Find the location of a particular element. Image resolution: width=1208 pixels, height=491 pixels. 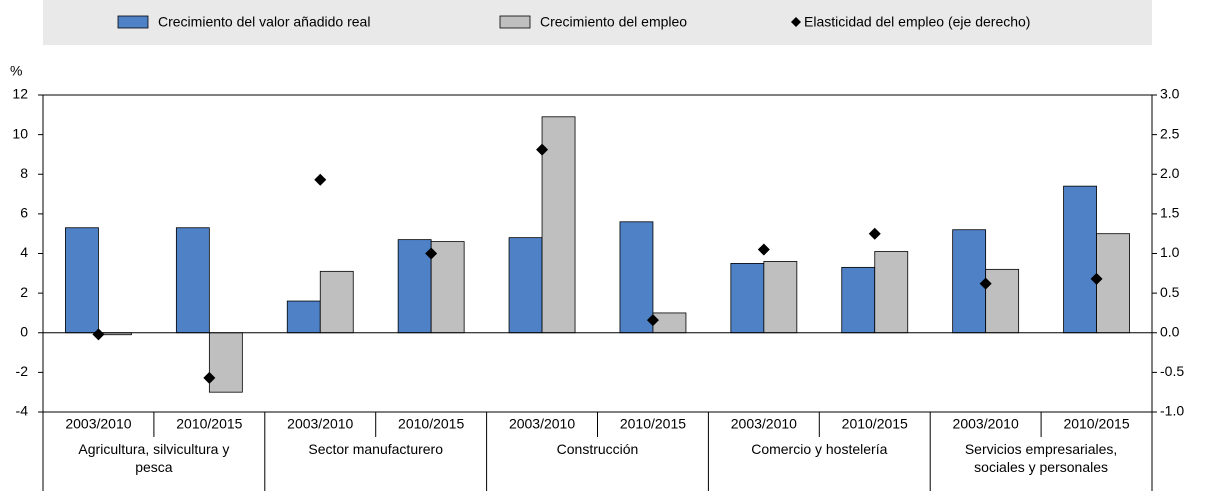

legend-label: Elasticidad del empleo (eje derecho) is located at coordinates (917, 22).